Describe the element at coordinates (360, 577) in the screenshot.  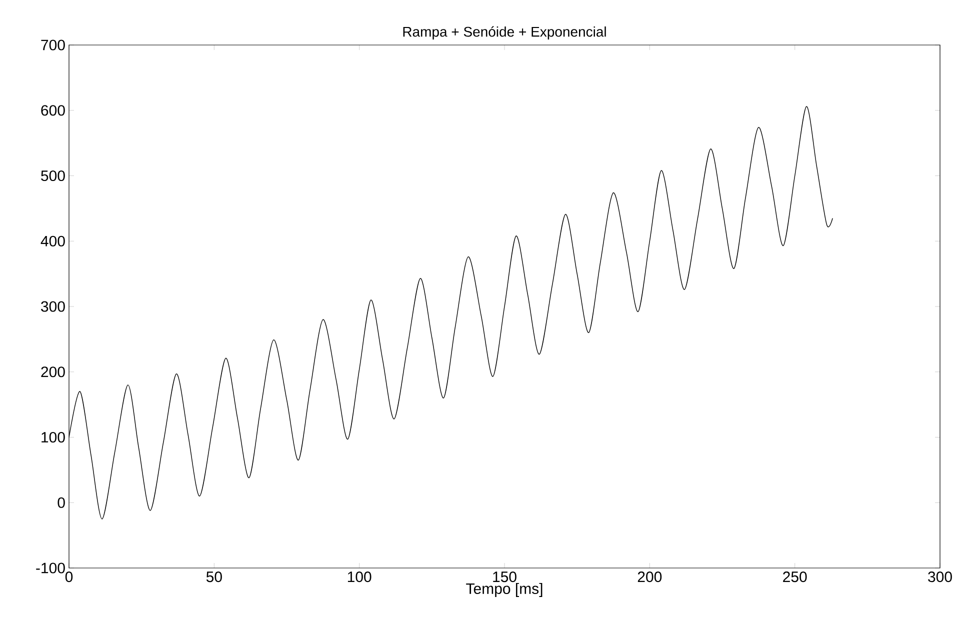
I see `x-tick-label: 100` at that location.